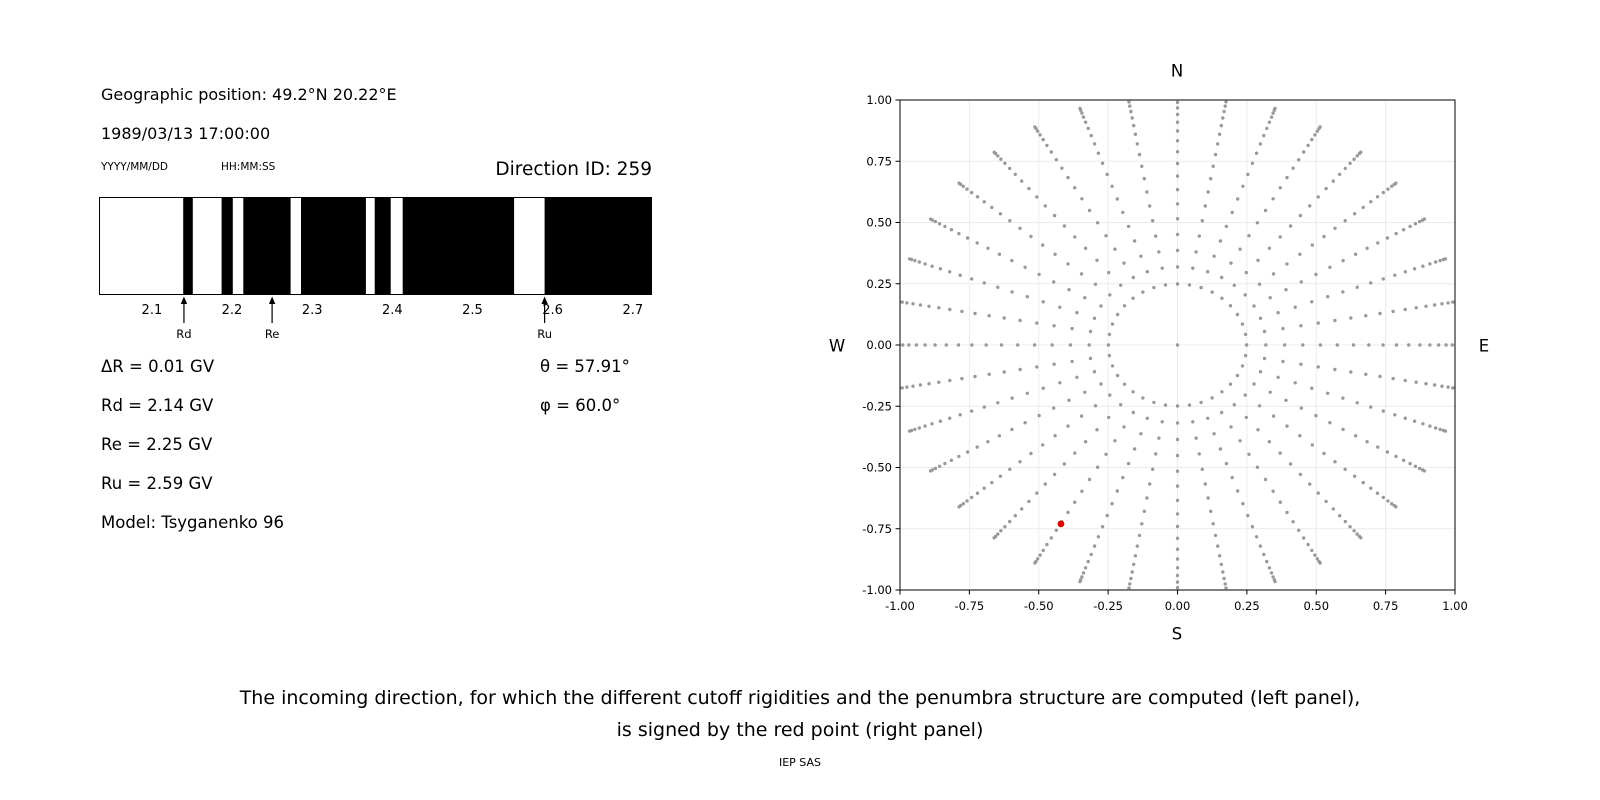 The height and width of the screenshot is (800, 1600). What do you see at coordinates (272, 334) in the screenshot?
I see `svg-text: Re` at bounding box center [272, 334].